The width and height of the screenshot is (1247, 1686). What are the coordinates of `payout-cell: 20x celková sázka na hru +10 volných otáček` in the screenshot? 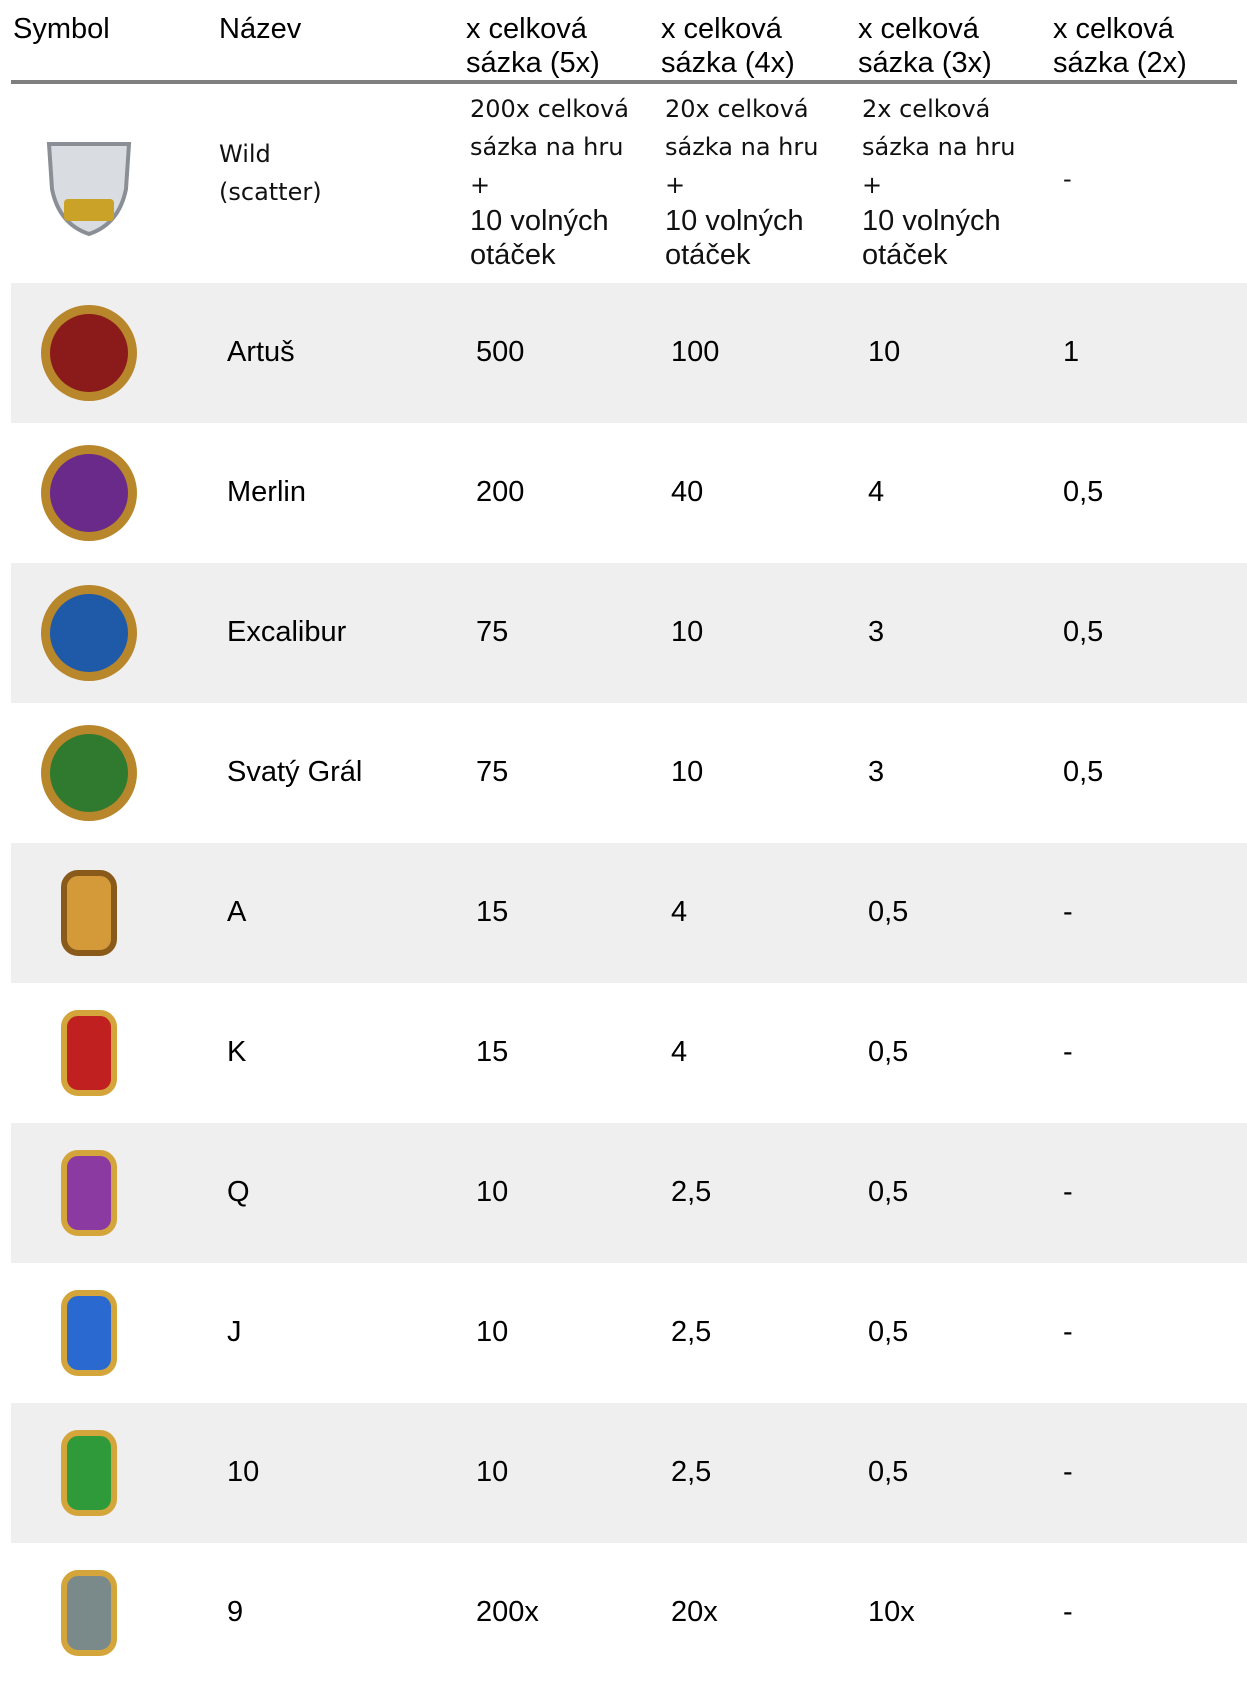 It's located at (741, 181).